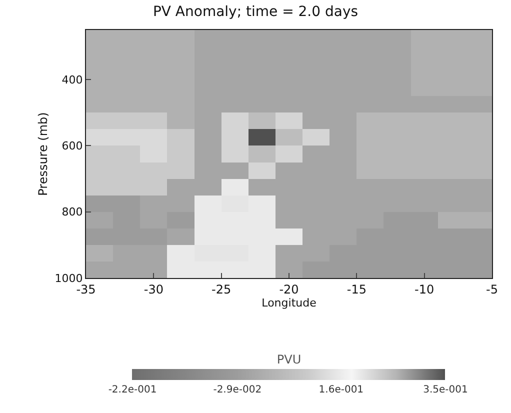 The image size is (511, 413). What do you see at coordinates (289, 303) in the screenshot?
I see `x-axis-title: Longitude` at bounding box center [289, 303].